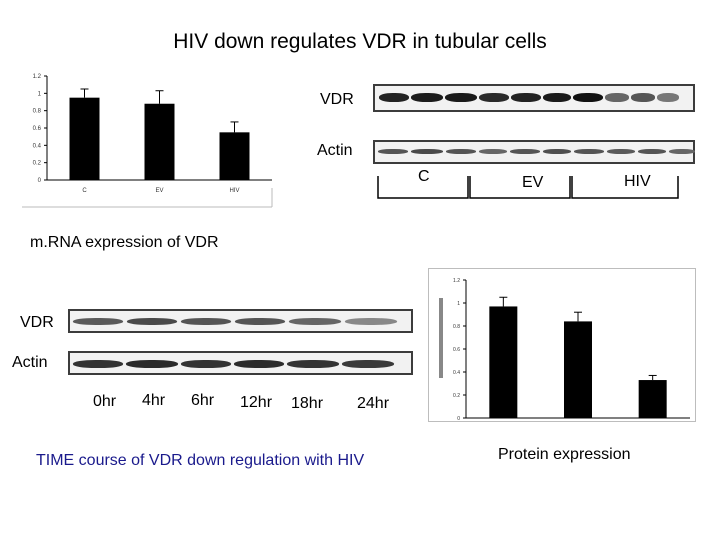 The width and height of the screenshot is (720, 540). Describe the element at coordinates (637, 181) in the screenshot. I see `group-label-hiv: HIV` at that location.